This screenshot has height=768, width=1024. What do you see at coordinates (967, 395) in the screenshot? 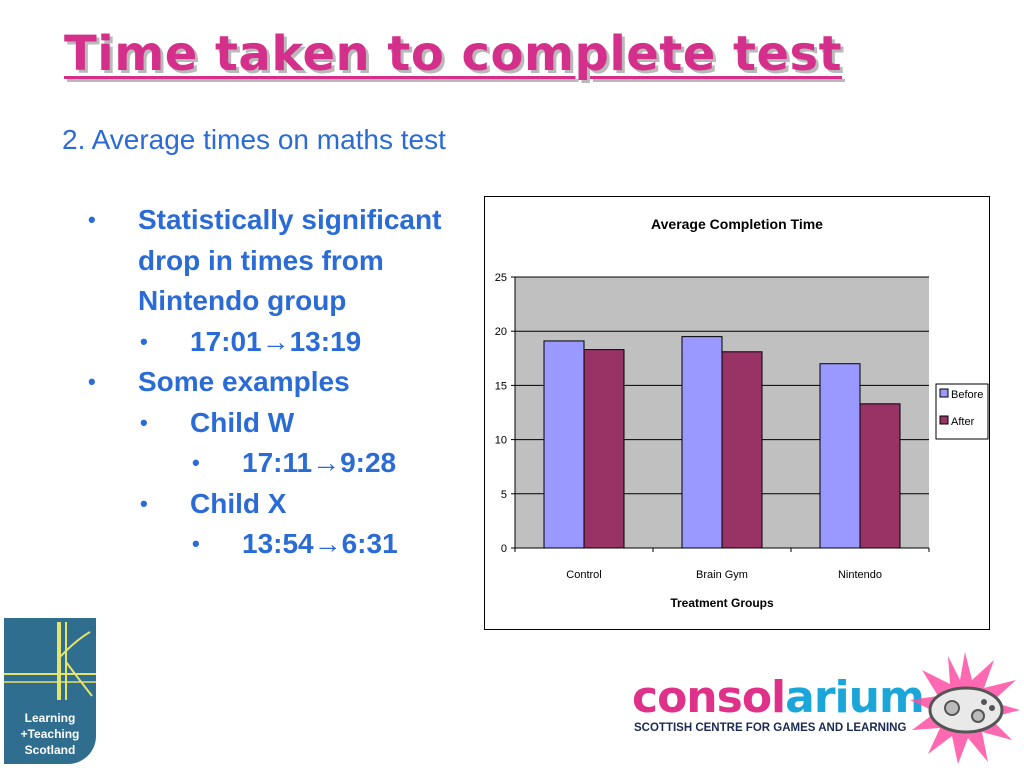
I see `legend-label: Before` at bounding box center [967, 395].